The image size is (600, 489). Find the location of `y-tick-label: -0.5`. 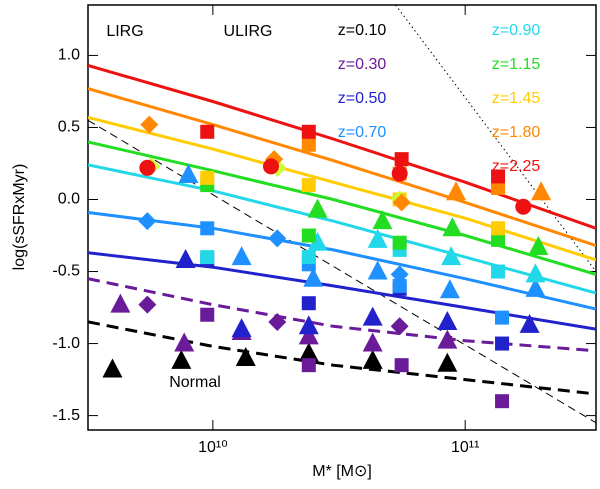

y-tick-label: -0.5 is located at coordinates (66, 271).